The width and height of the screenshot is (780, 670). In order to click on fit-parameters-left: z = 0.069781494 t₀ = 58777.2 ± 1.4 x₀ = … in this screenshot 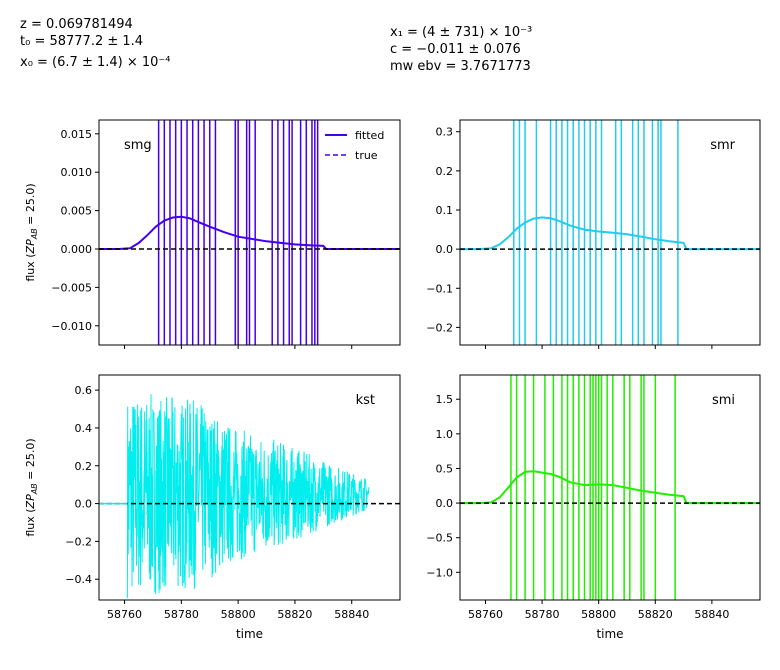, I will do `click(95, 43)`.